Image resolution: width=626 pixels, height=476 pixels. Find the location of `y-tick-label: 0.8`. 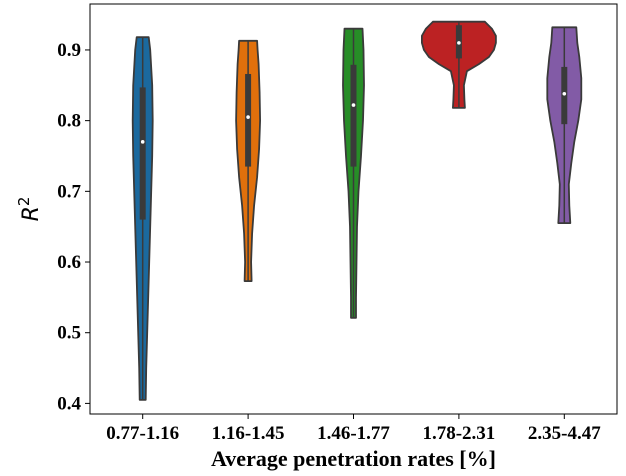

y-tick-label: 0.8 is located at coordinates (69, 121).